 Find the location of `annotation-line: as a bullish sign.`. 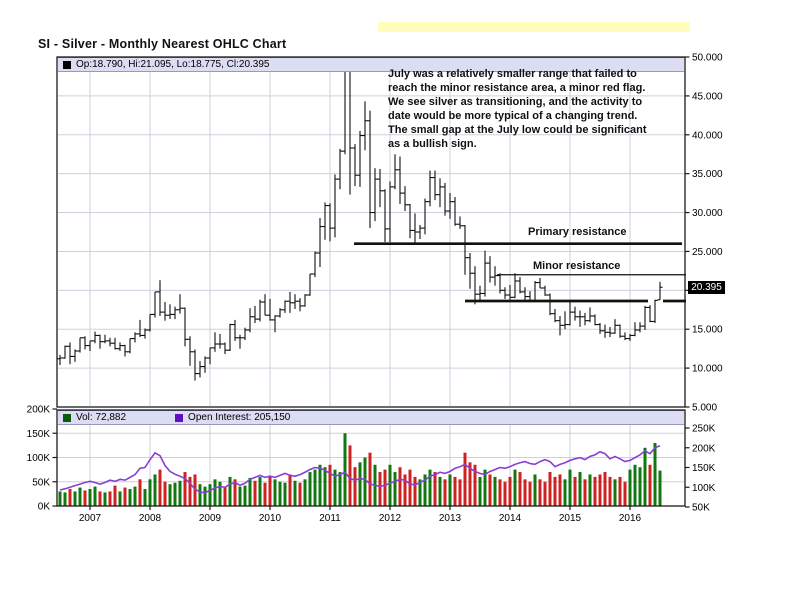

annotation-line: as a bullish sign. is located at coordinates (432, 143).